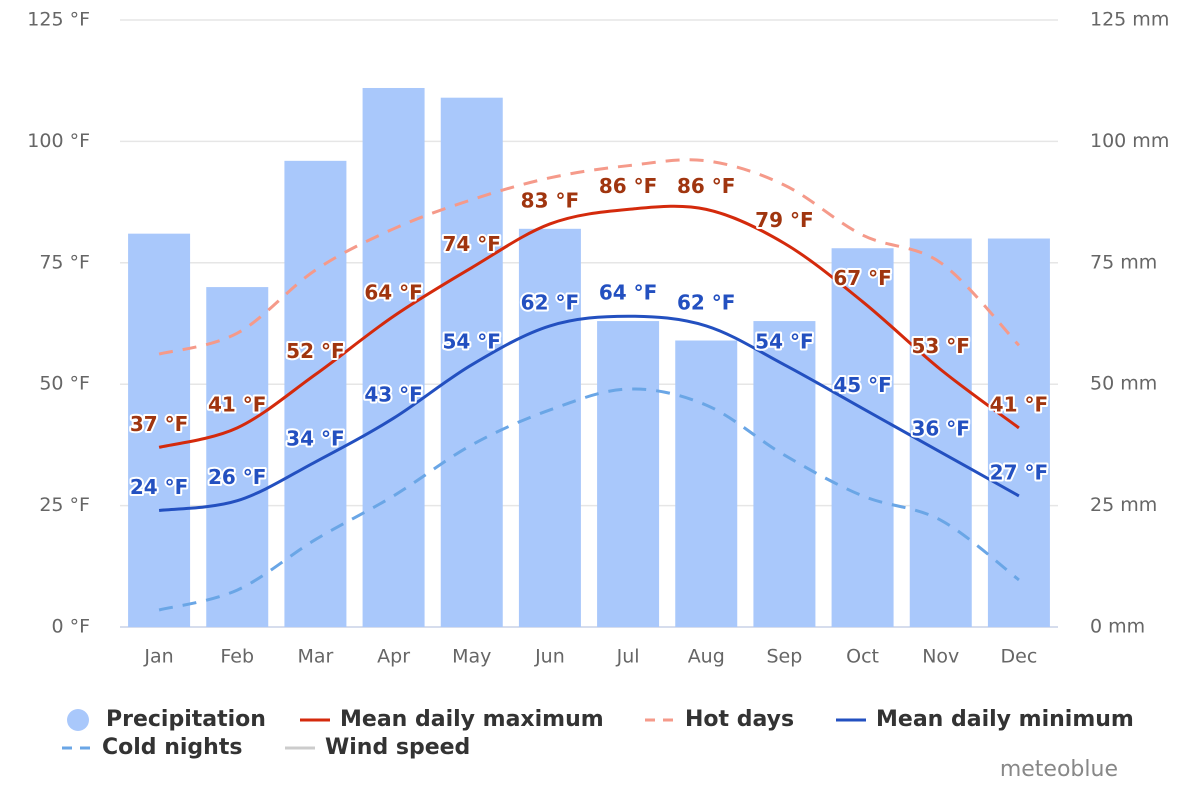  I want to click on x-tick-label: Apr, so click(393, 657).